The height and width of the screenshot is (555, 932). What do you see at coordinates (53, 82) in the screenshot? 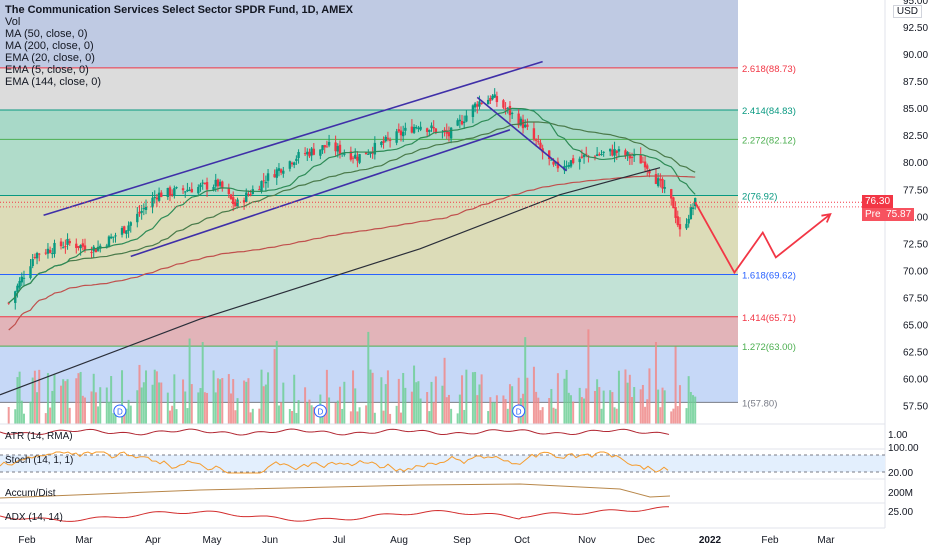
I see `legend-ema144: EMA (144, close, 0)` at bounding box center [53, 82].